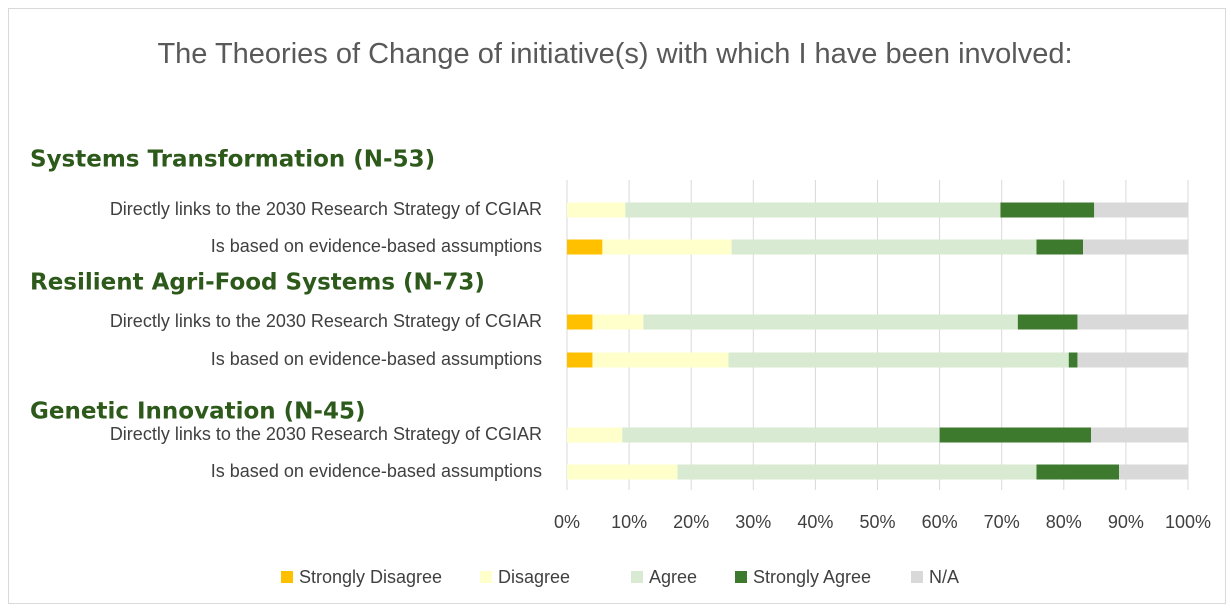 The image size is (1231, 608). Describe the element at coordinates (877, 522) in the screenshot. I see `x-tick-label: 50%` at that location.